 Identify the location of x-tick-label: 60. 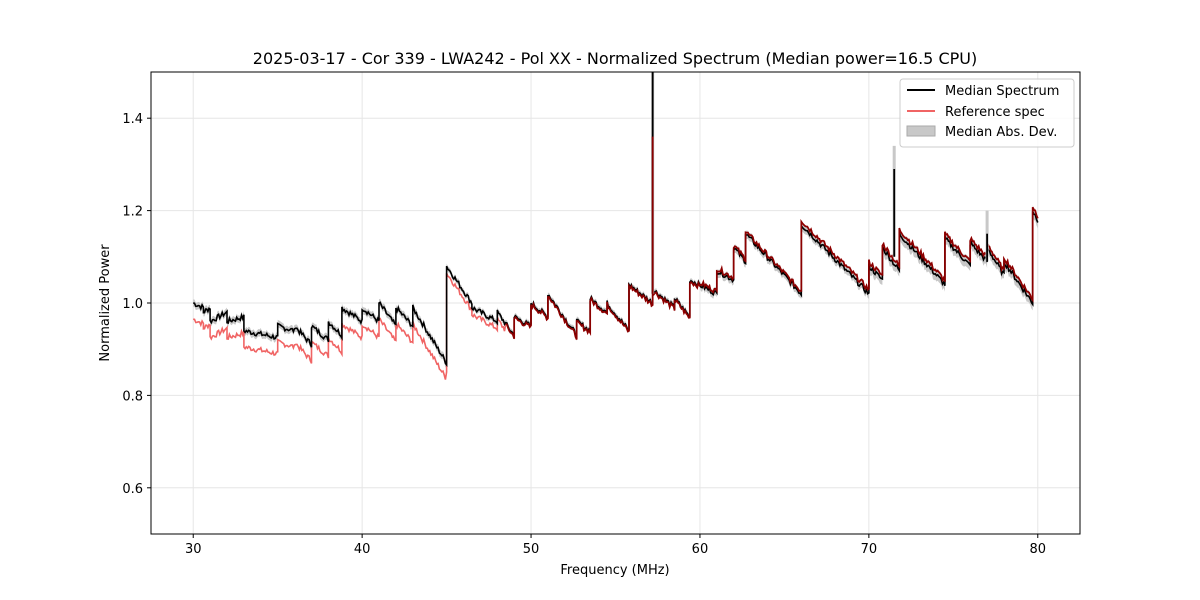
(700, 549).